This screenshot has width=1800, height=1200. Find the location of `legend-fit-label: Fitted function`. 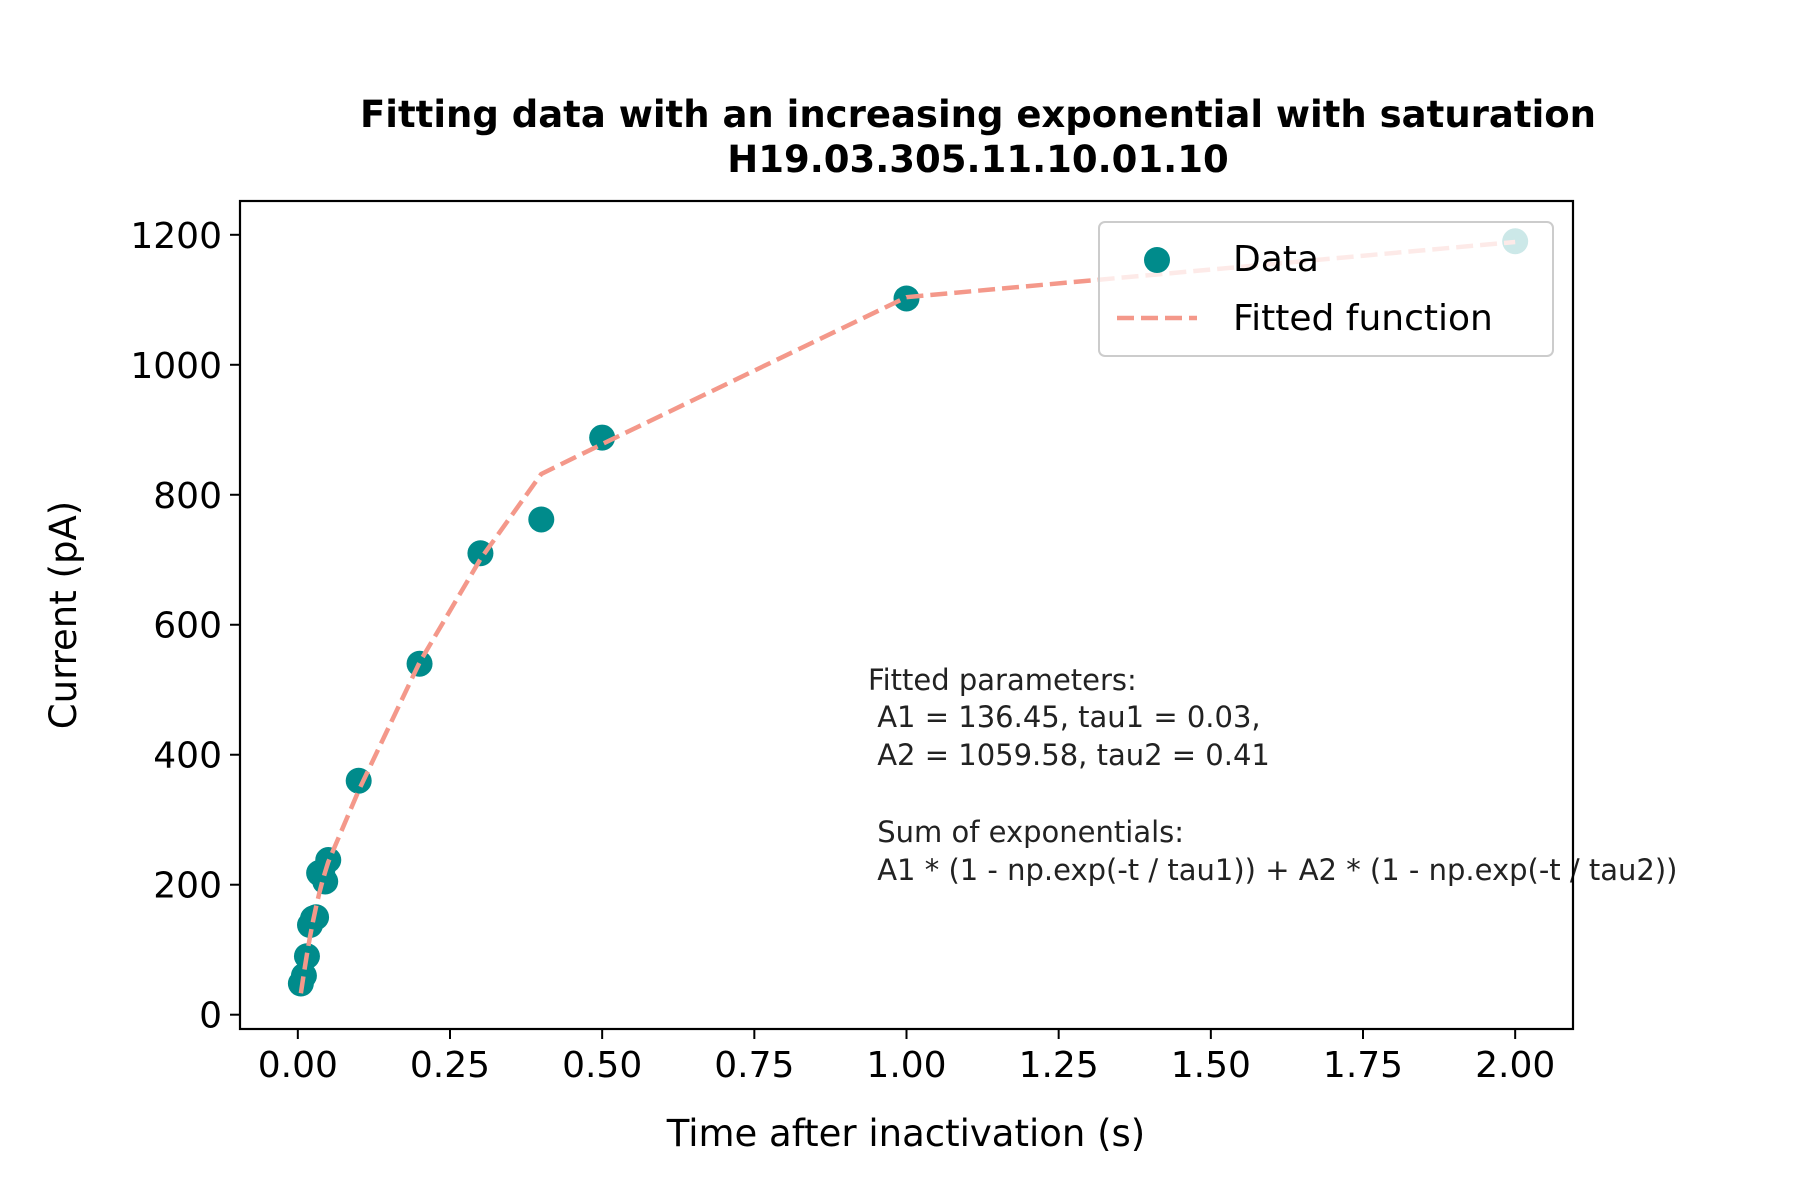

legend-fit-label: Fitted function is located at coordinates (1363, 318).